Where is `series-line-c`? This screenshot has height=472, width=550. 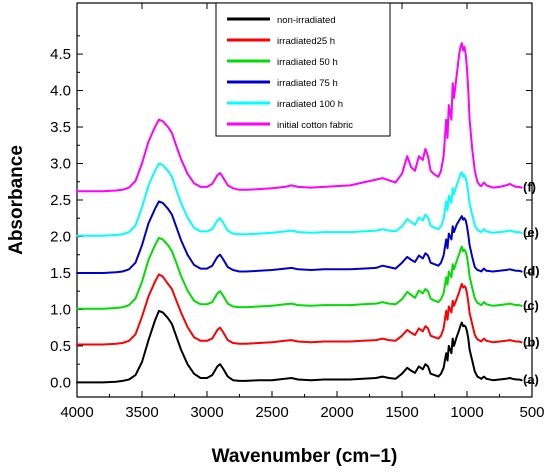 series-line-c is located at coordinates (299, 273).